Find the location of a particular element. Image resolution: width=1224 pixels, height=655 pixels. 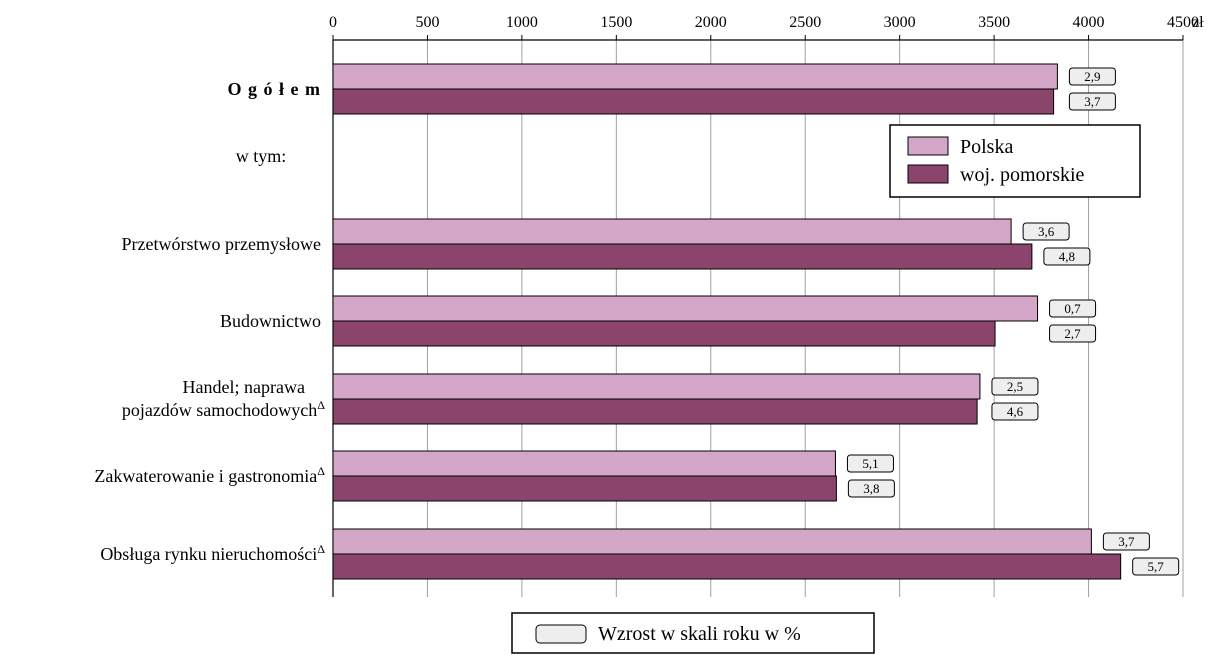

growth-label: 5,1 is located at coordinates (870, 463).